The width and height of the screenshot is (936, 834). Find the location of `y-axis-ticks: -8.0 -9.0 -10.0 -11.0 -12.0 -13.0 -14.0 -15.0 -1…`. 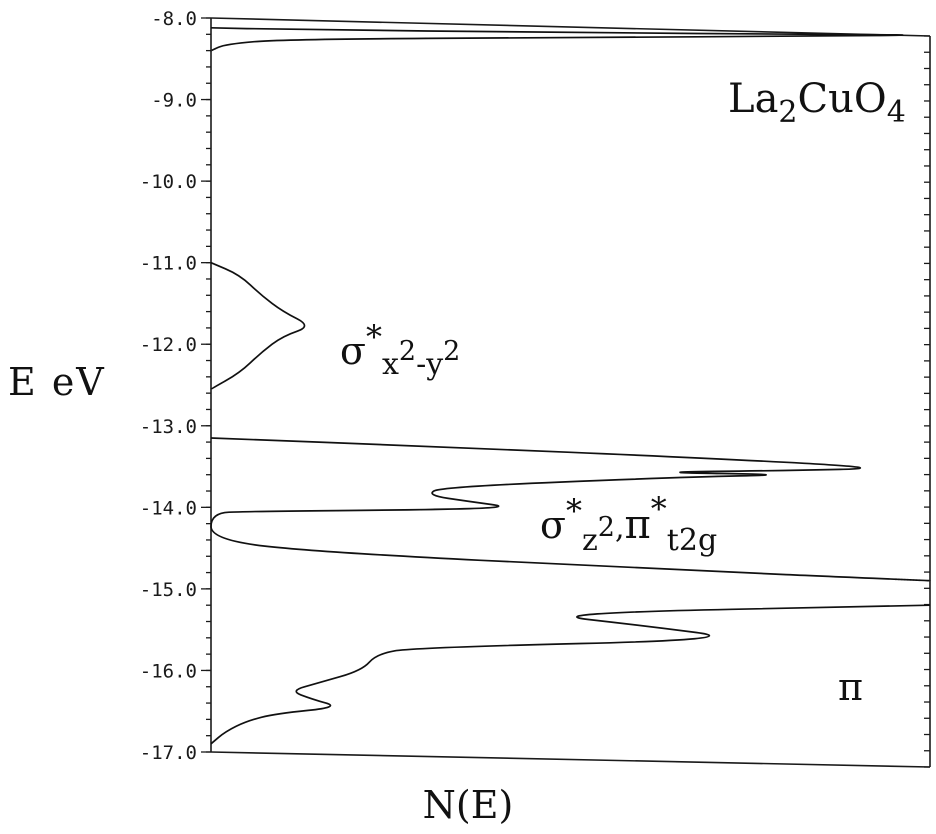

y-axis-ticks: -8.0 -9.0 -10.0 -11.0 -12.0 -13.0 -14.0 -15.0 -1… is located at coordinates (175, 386).